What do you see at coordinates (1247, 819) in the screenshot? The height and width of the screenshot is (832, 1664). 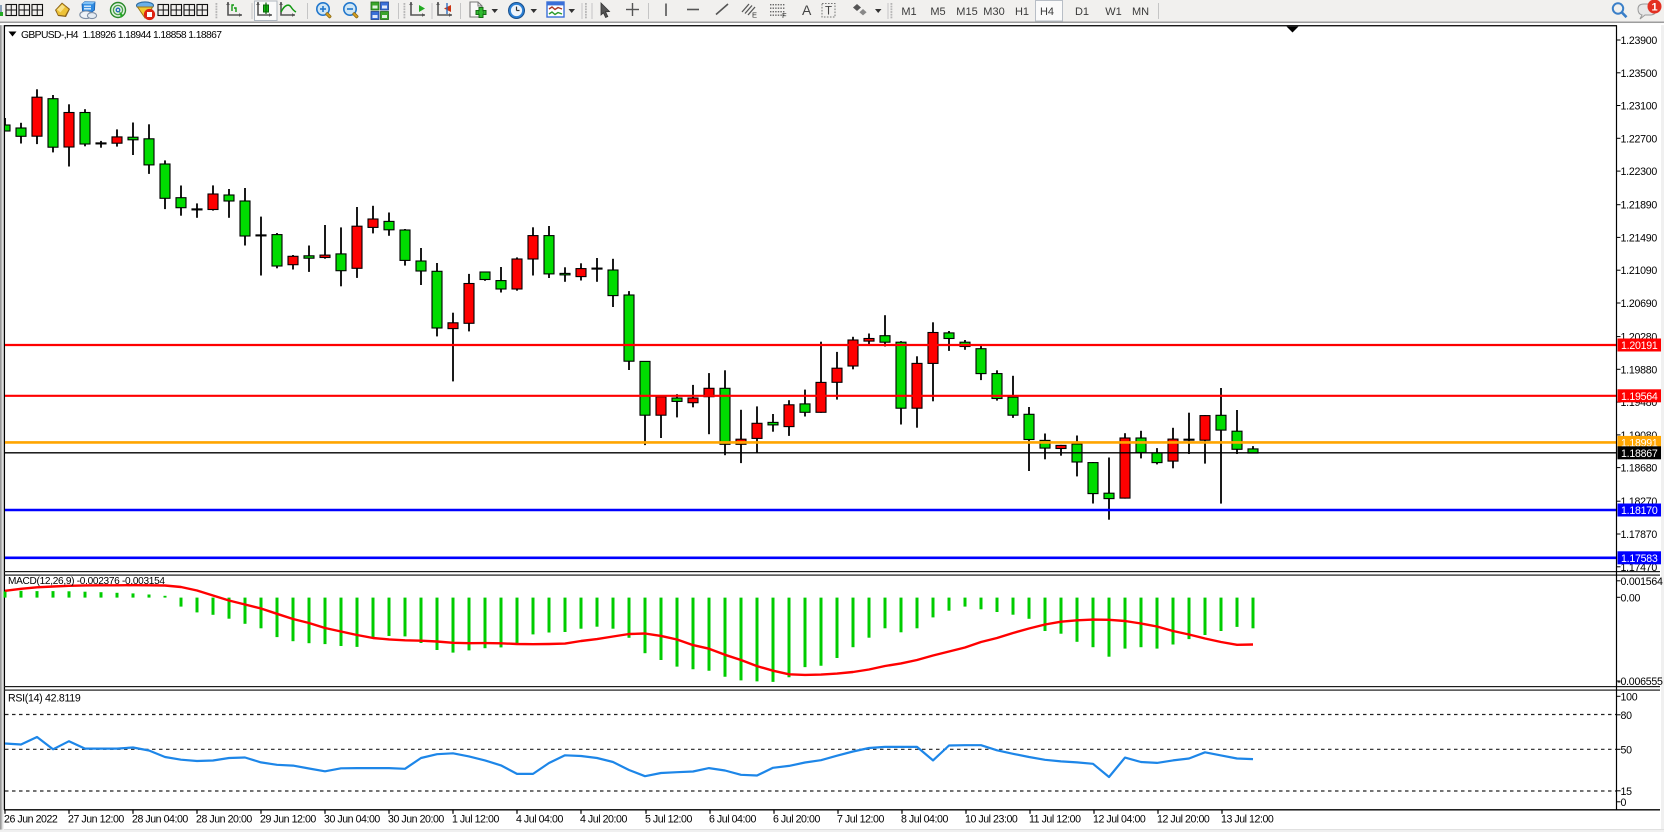 I see `svg-text: 13 Jul 12:00` at bounding box center [1247, 819].